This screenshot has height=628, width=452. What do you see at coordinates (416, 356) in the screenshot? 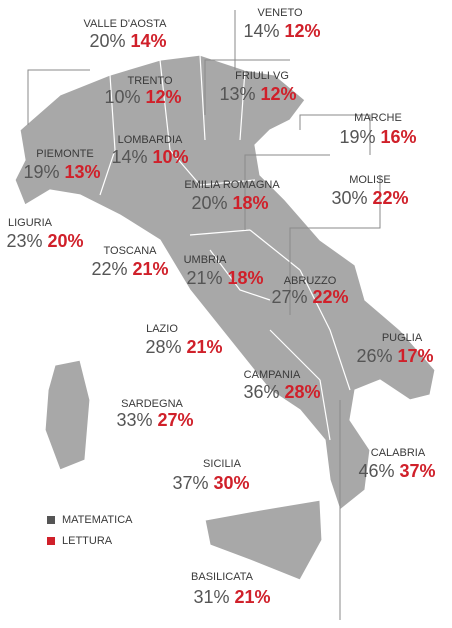
I see `lettura-value: 17%` at bounding box center [416, 356].